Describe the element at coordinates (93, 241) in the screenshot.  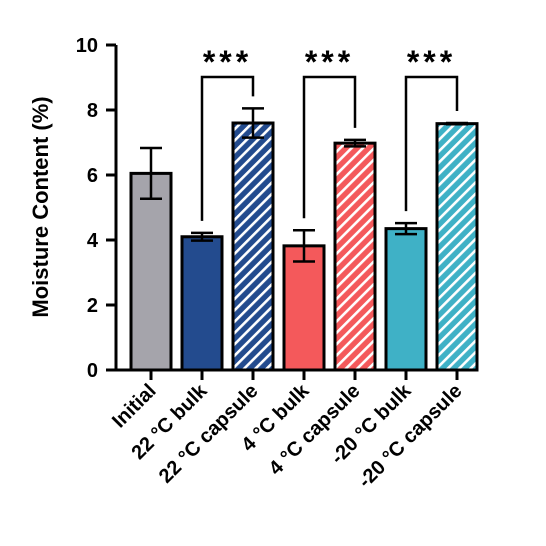
I see `y-tick-label-2: 4` at that location.